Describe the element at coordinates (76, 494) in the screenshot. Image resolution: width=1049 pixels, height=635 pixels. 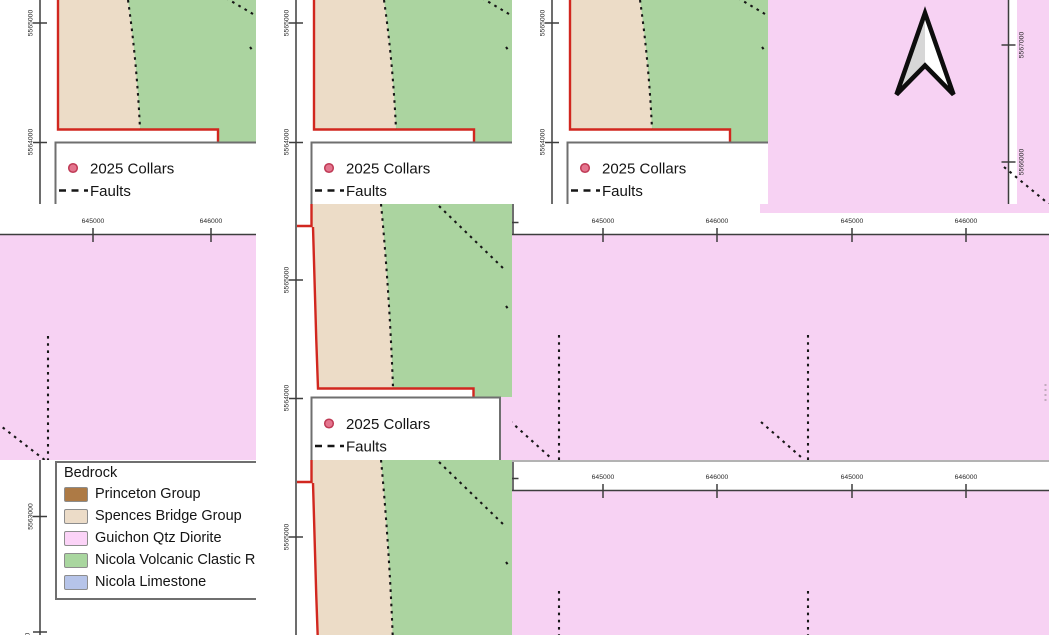
I see `princeton-group-swatch` at that location.